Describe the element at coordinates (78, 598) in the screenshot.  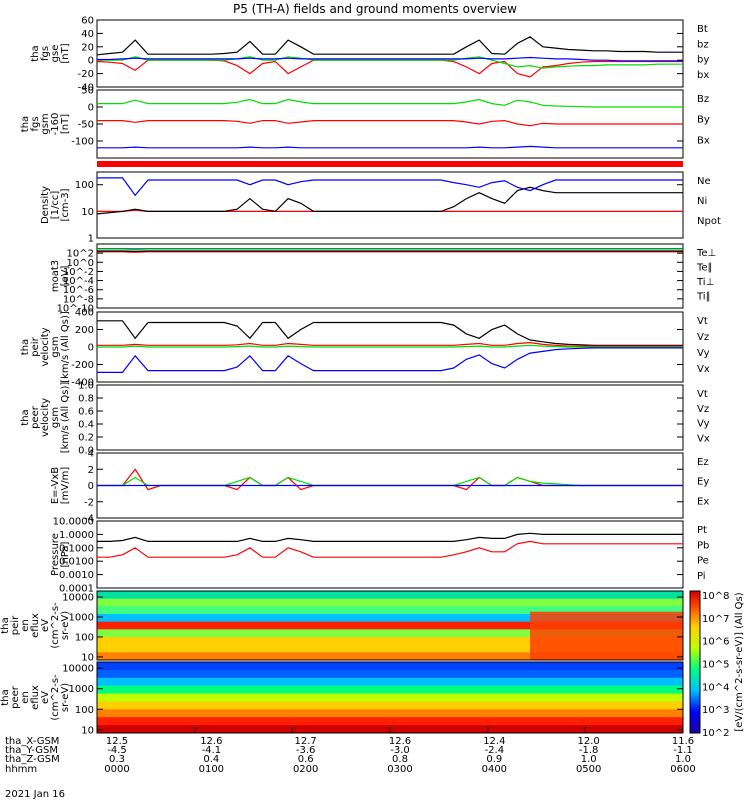
I see `y-tick-label: 10000` at that location.